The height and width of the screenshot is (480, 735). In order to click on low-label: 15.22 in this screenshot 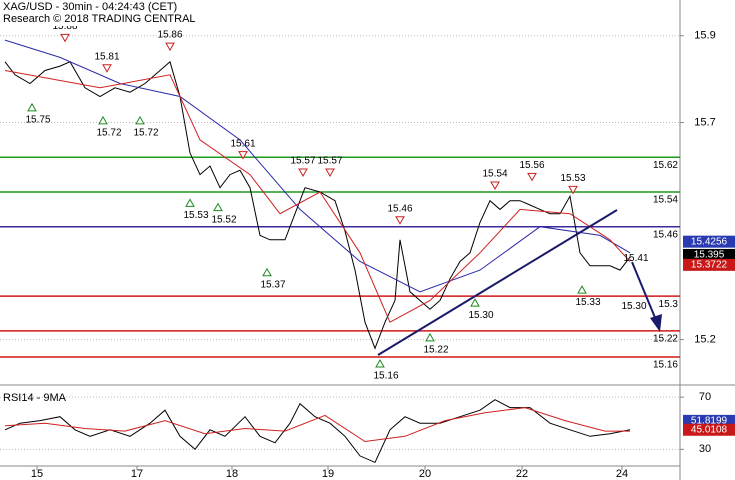, I will do `click(435, 350)`.